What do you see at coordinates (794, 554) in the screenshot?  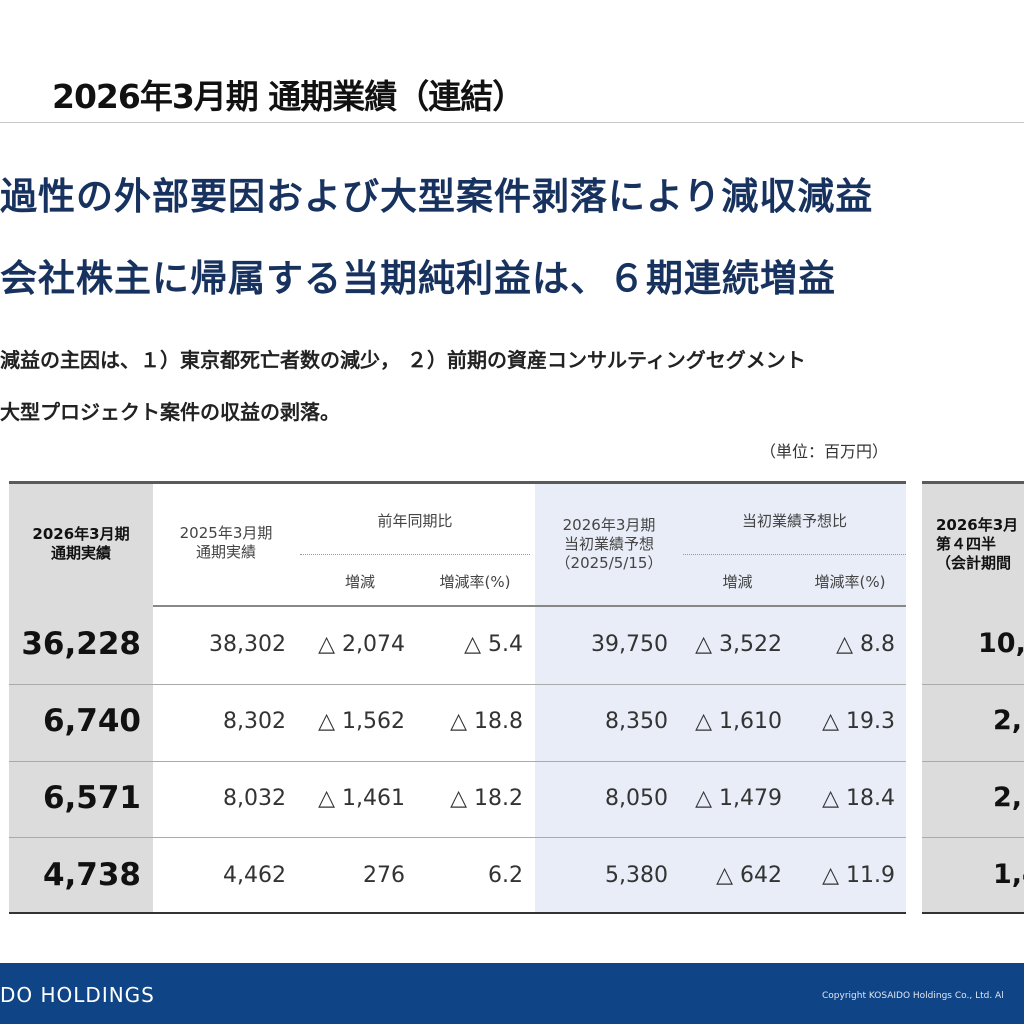 I see `vs-forecast-group-divider` at bounding box center [794, 554].